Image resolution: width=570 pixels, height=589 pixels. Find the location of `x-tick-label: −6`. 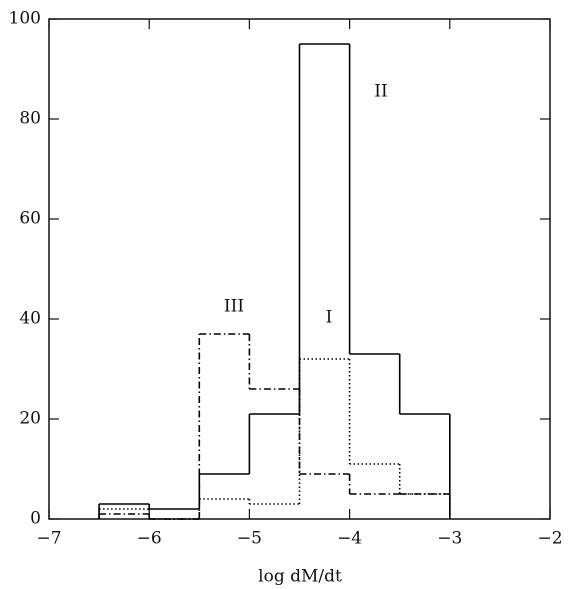

x-tick-label: −6 is located at coordinates (149, 539).